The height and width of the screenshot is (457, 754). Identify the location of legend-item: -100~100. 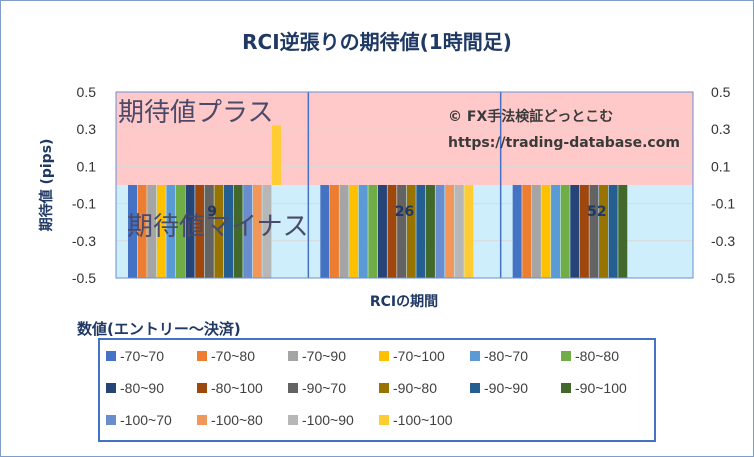
(424, 420).